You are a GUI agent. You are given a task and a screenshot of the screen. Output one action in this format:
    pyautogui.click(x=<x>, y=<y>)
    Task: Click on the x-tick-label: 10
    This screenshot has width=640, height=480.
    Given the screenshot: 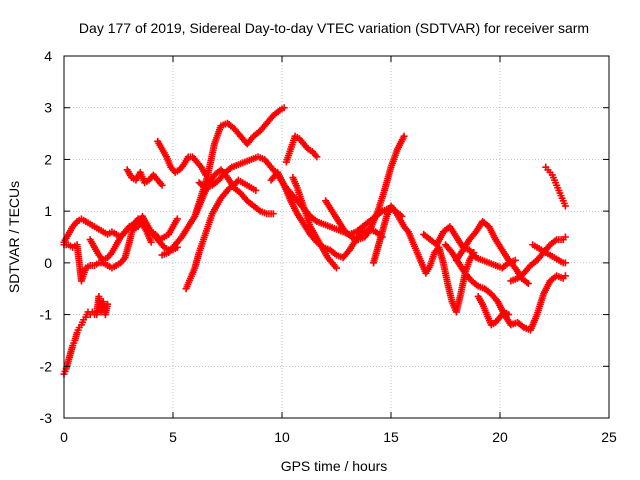 What is the action you would take?
    pyautogui.click(x=282, y=437)
    